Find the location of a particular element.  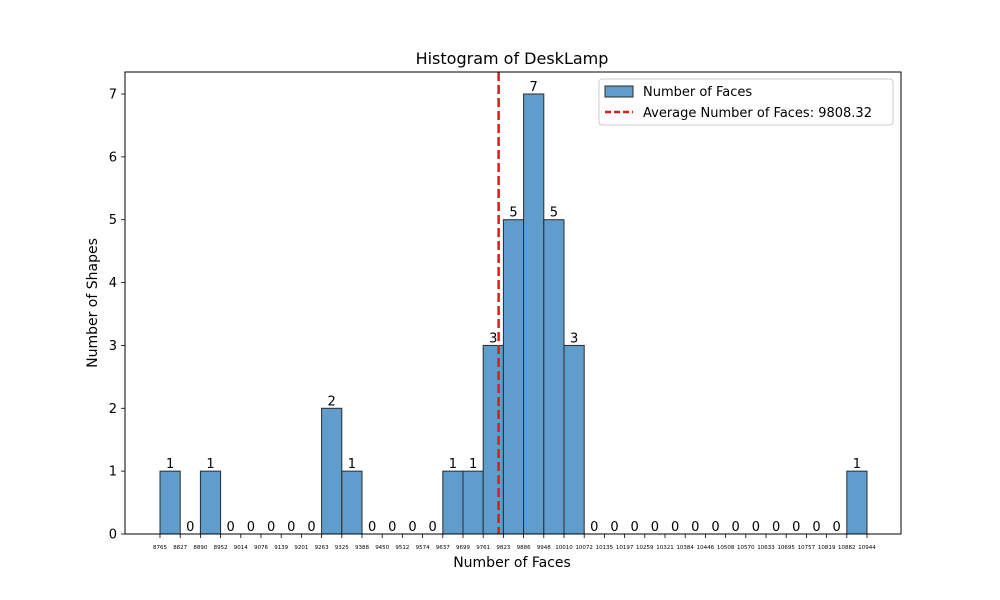

y-tick-label: 1 is located at coordinates (113, 472).